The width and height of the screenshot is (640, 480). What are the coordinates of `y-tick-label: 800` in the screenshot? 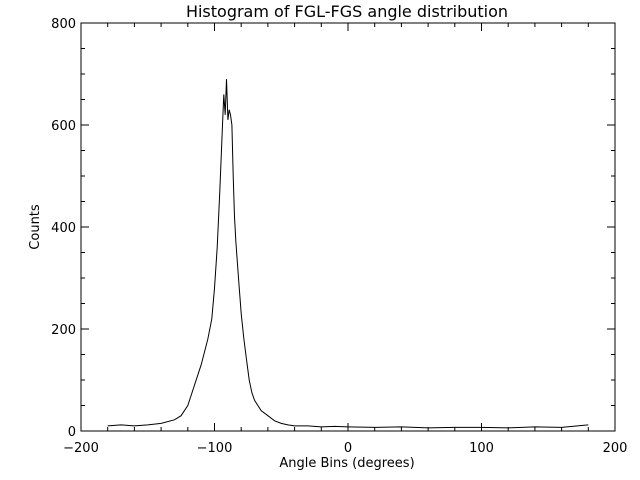 It's located at (63, 24).